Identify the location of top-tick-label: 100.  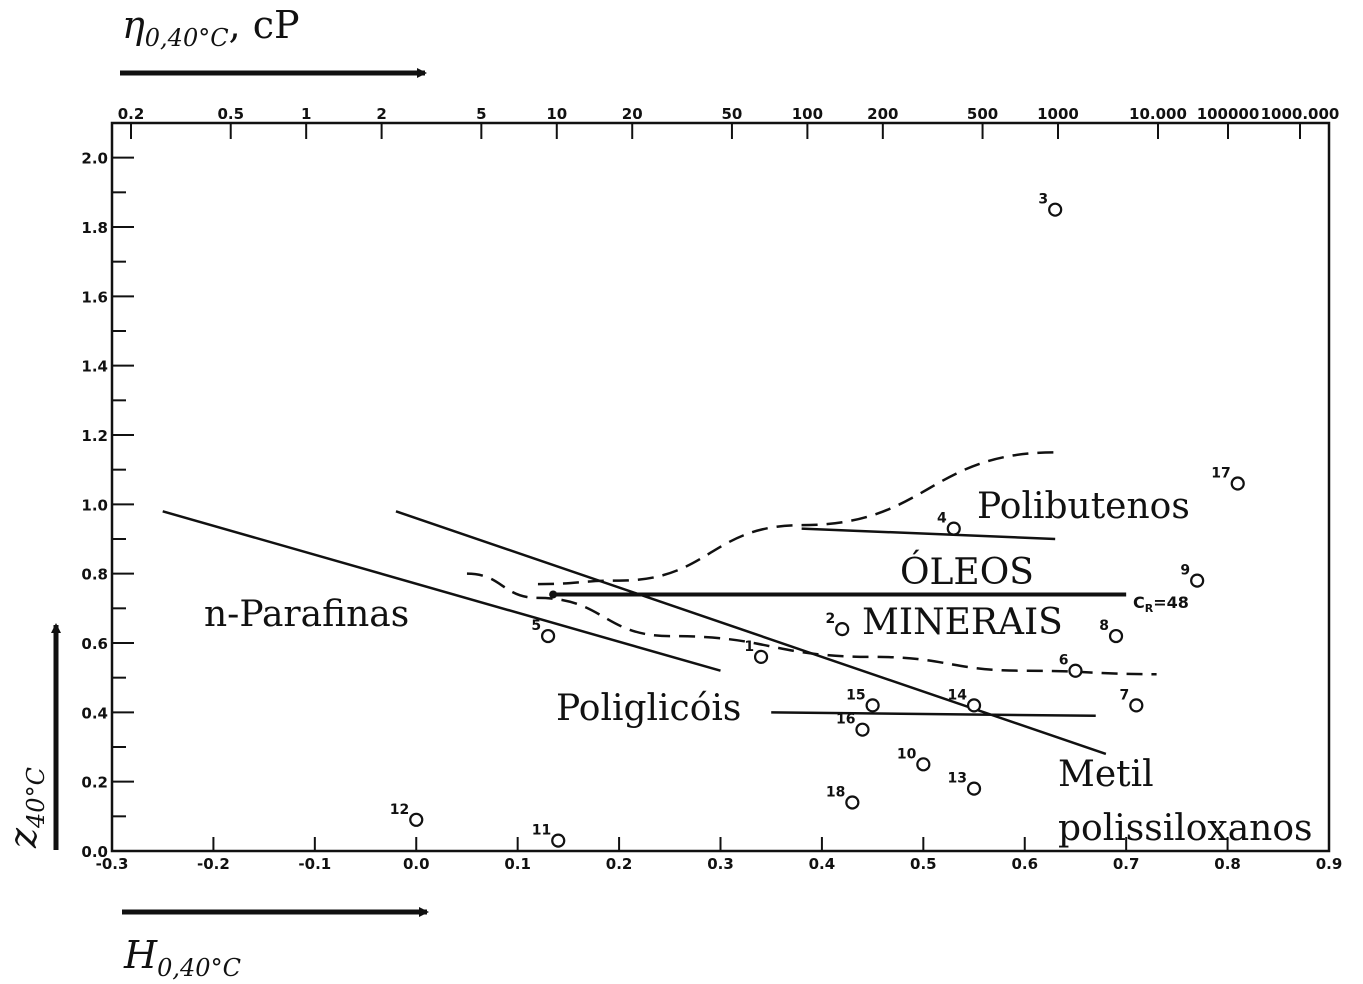
(807, 114).